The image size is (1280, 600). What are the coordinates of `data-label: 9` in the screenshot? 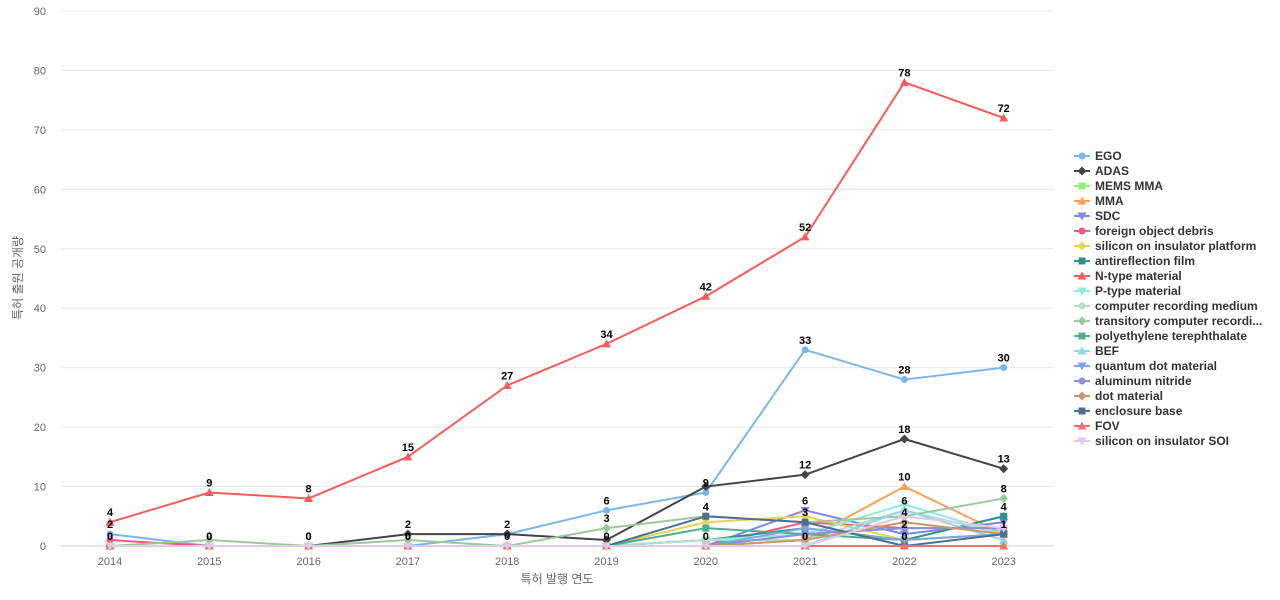 It's located at (209, 484).